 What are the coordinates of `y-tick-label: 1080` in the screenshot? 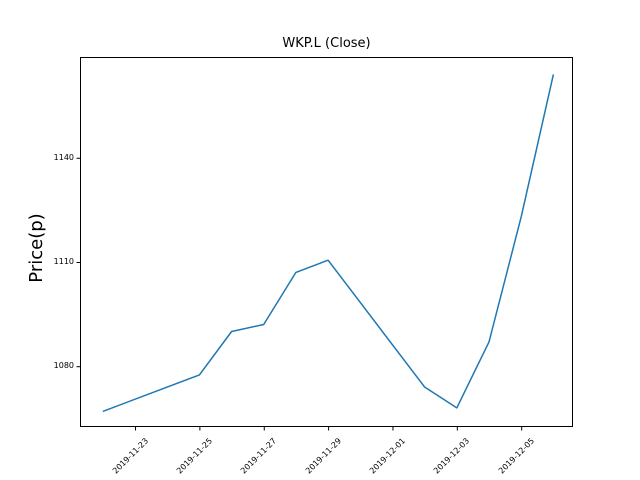 It's located at (63, 366).